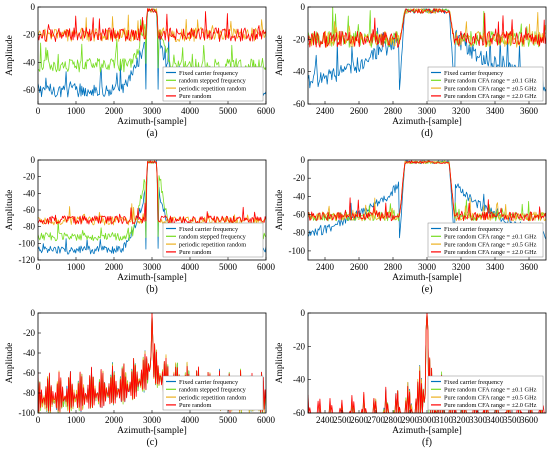 Image resolution: width=550 pixels, height=456 pixels. Describe the element at coordinates (410, 420) in the screenshot. I see `x-tick-label: 2900` at that location.